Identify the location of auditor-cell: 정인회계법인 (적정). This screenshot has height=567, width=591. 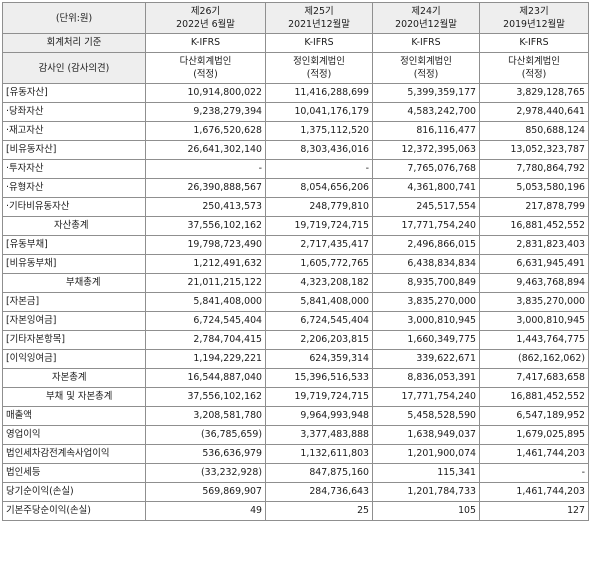
(319, 68).